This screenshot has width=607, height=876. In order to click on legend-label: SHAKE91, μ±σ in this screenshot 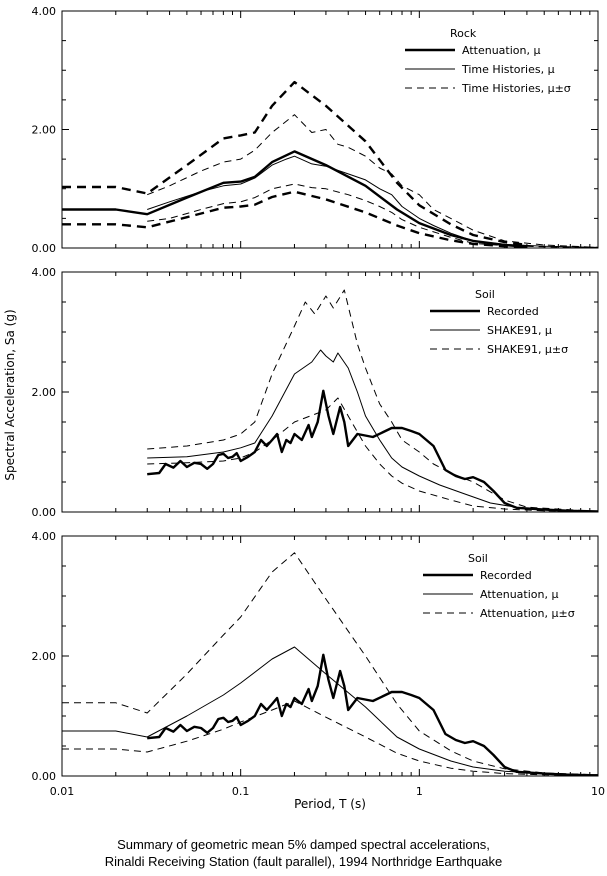, I will do `click(527, 349)`.